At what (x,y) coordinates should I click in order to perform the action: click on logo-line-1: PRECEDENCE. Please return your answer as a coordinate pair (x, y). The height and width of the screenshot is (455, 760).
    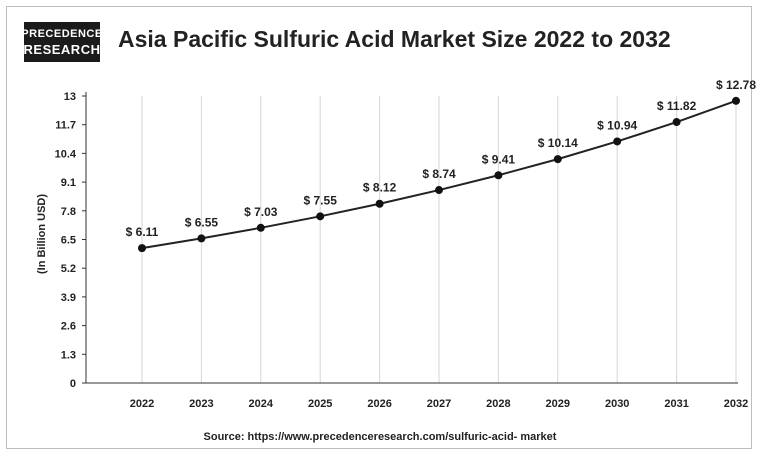
    Looking at the image, I should click on (62, 33).